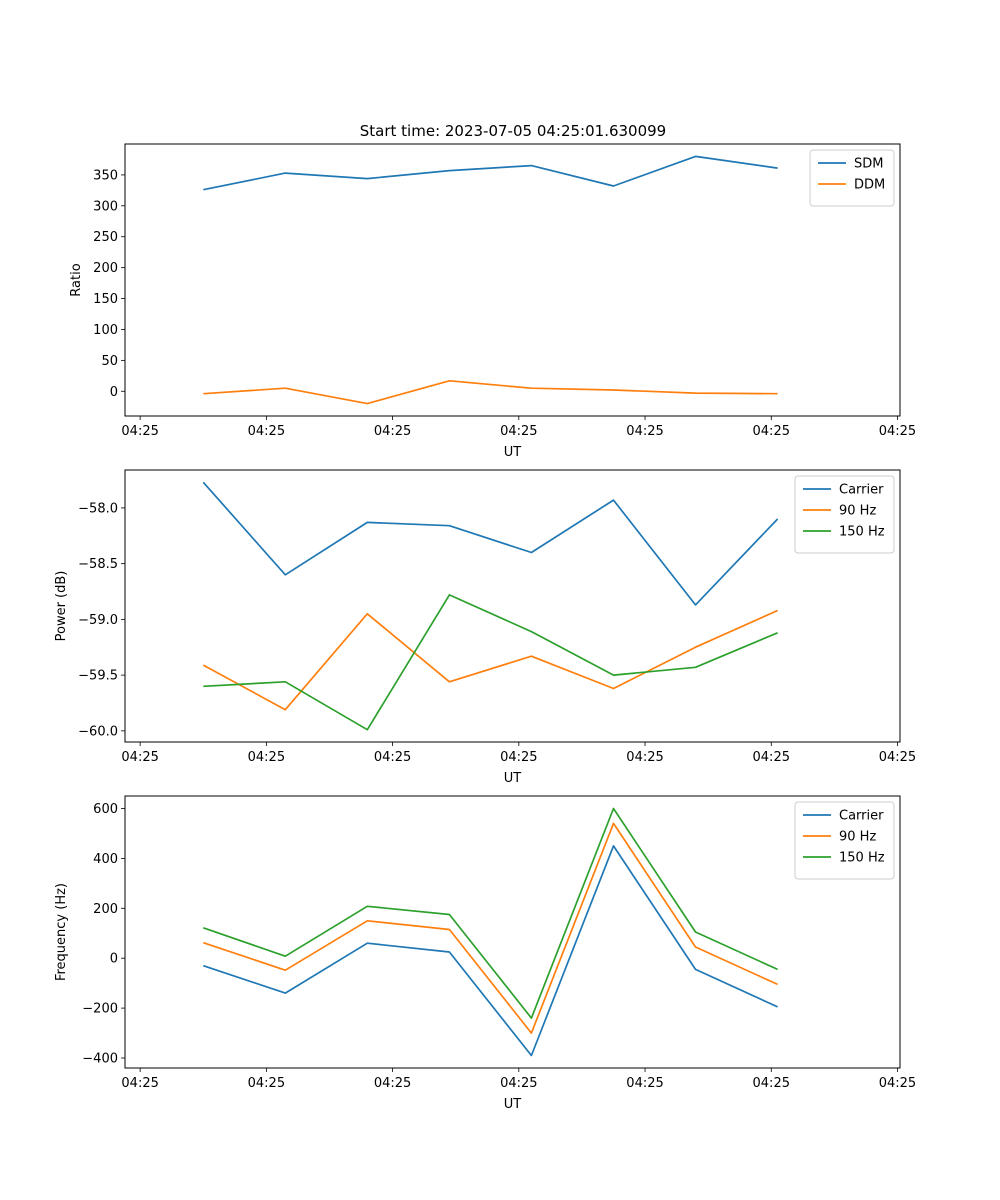 The image size is (1000, 1200). Describe the element at coordinates (100, 1009) in the screenshot. I see `y-tick-label: −200` at that location.